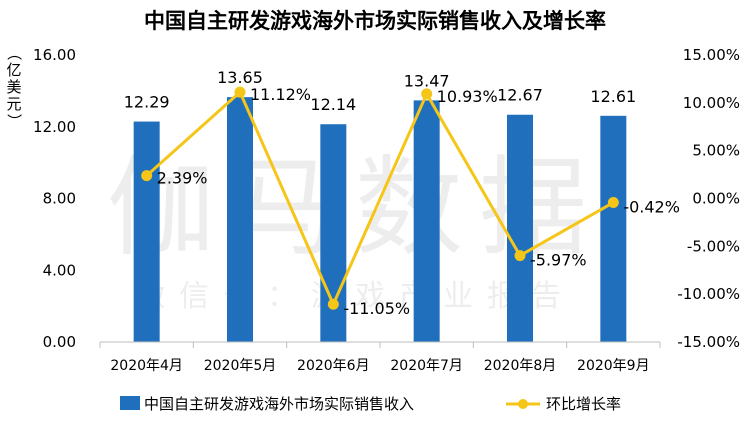 The width and height of the screenshot is (750, 431). Describe the element at coordinates (147, 102) in the screenshot. I see `bar-value-label: 12.29` at that location.